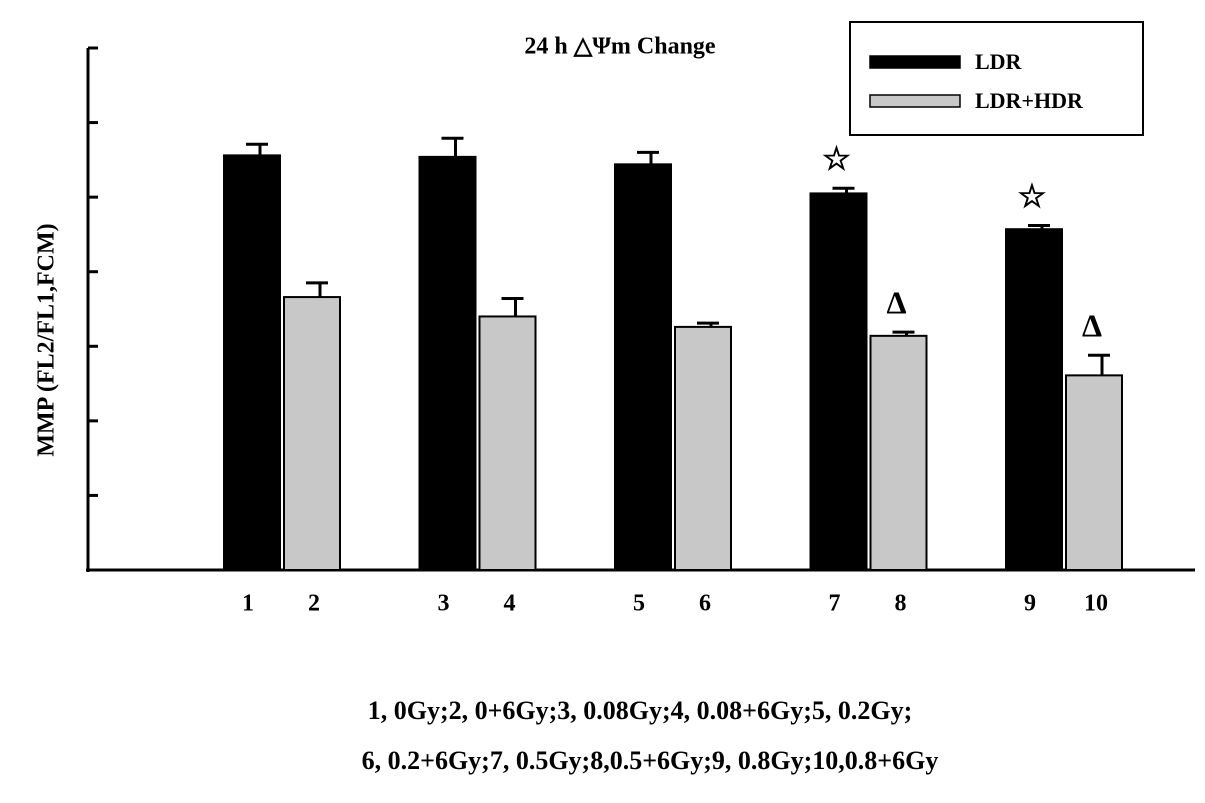  What do you see at coordinates (510, 604) in the screenshot?
I see `x-tick-label: 4` at bounding box center [510, 604].